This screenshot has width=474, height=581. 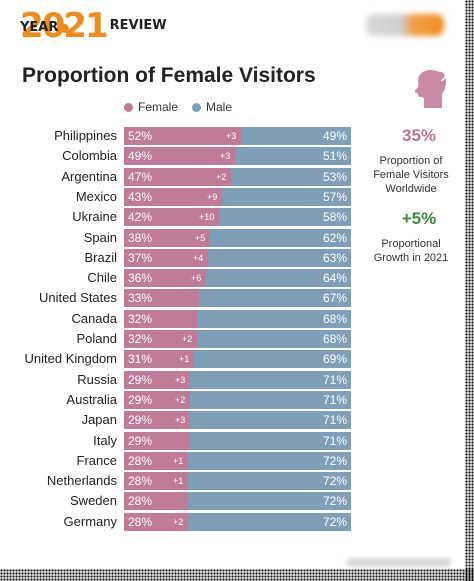 I want to click on female-value-label: 36%, so click(x=140, y=278).